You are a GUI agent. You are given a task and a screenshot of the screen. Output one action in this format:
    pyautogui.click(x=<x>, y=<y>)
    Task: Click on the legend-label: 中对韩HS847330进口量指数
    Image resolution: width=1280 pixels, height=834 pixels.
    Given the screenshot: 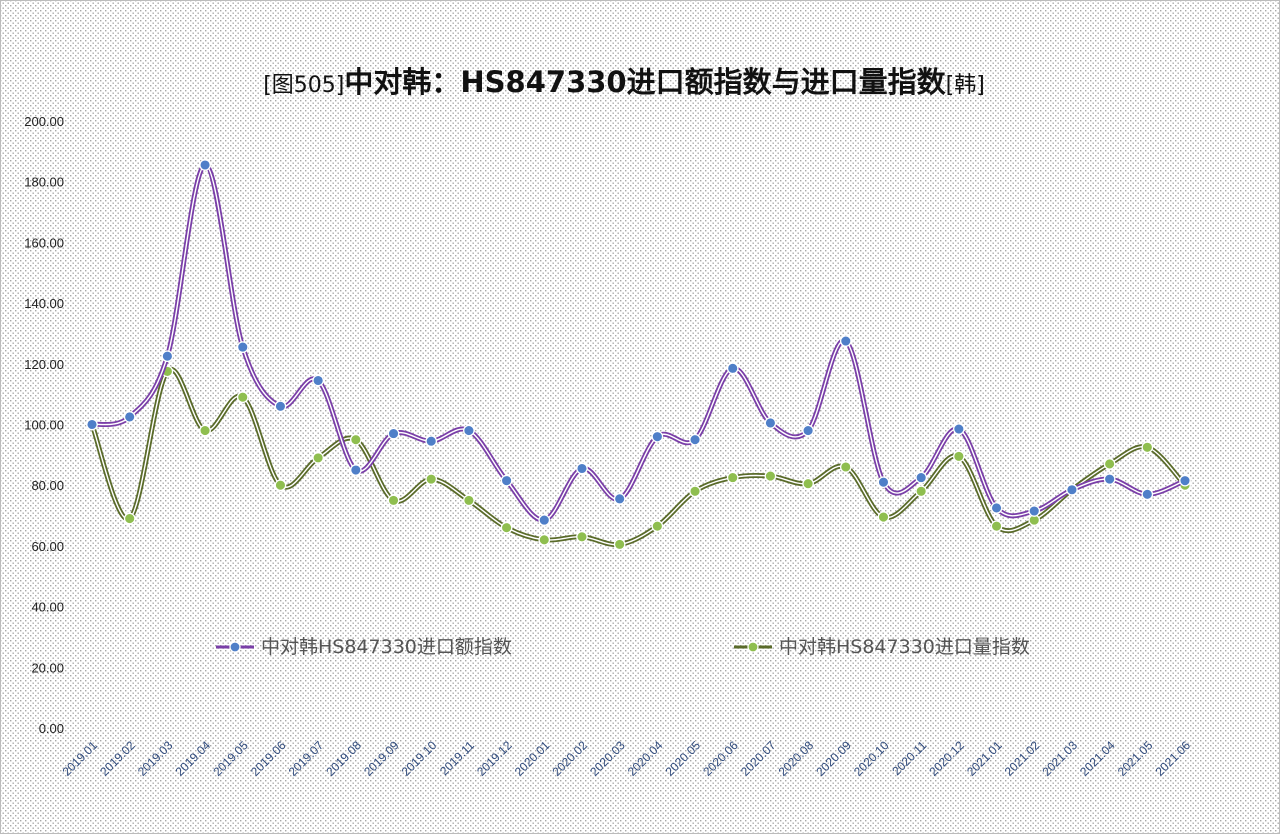 What is the action you would take?
    pyautogui.click(x=904, y=647)
    